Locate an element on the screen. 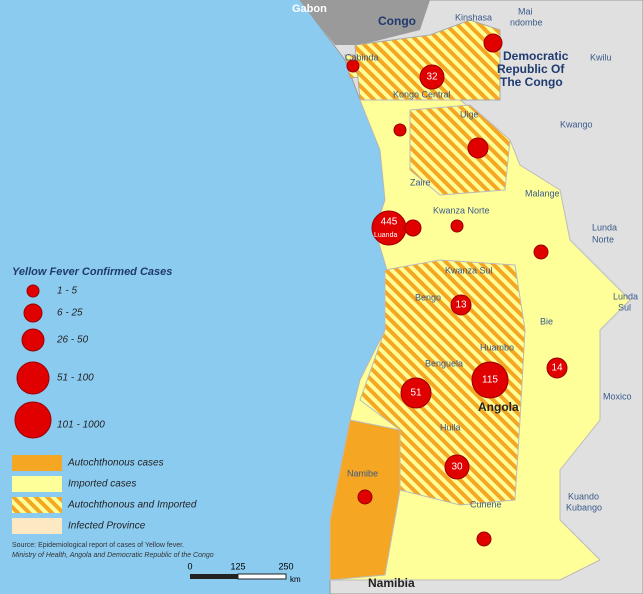 Image resolution: width=643 pixels, height=594 pixels. province-label: Zaire is located at coordinates (420, 182).